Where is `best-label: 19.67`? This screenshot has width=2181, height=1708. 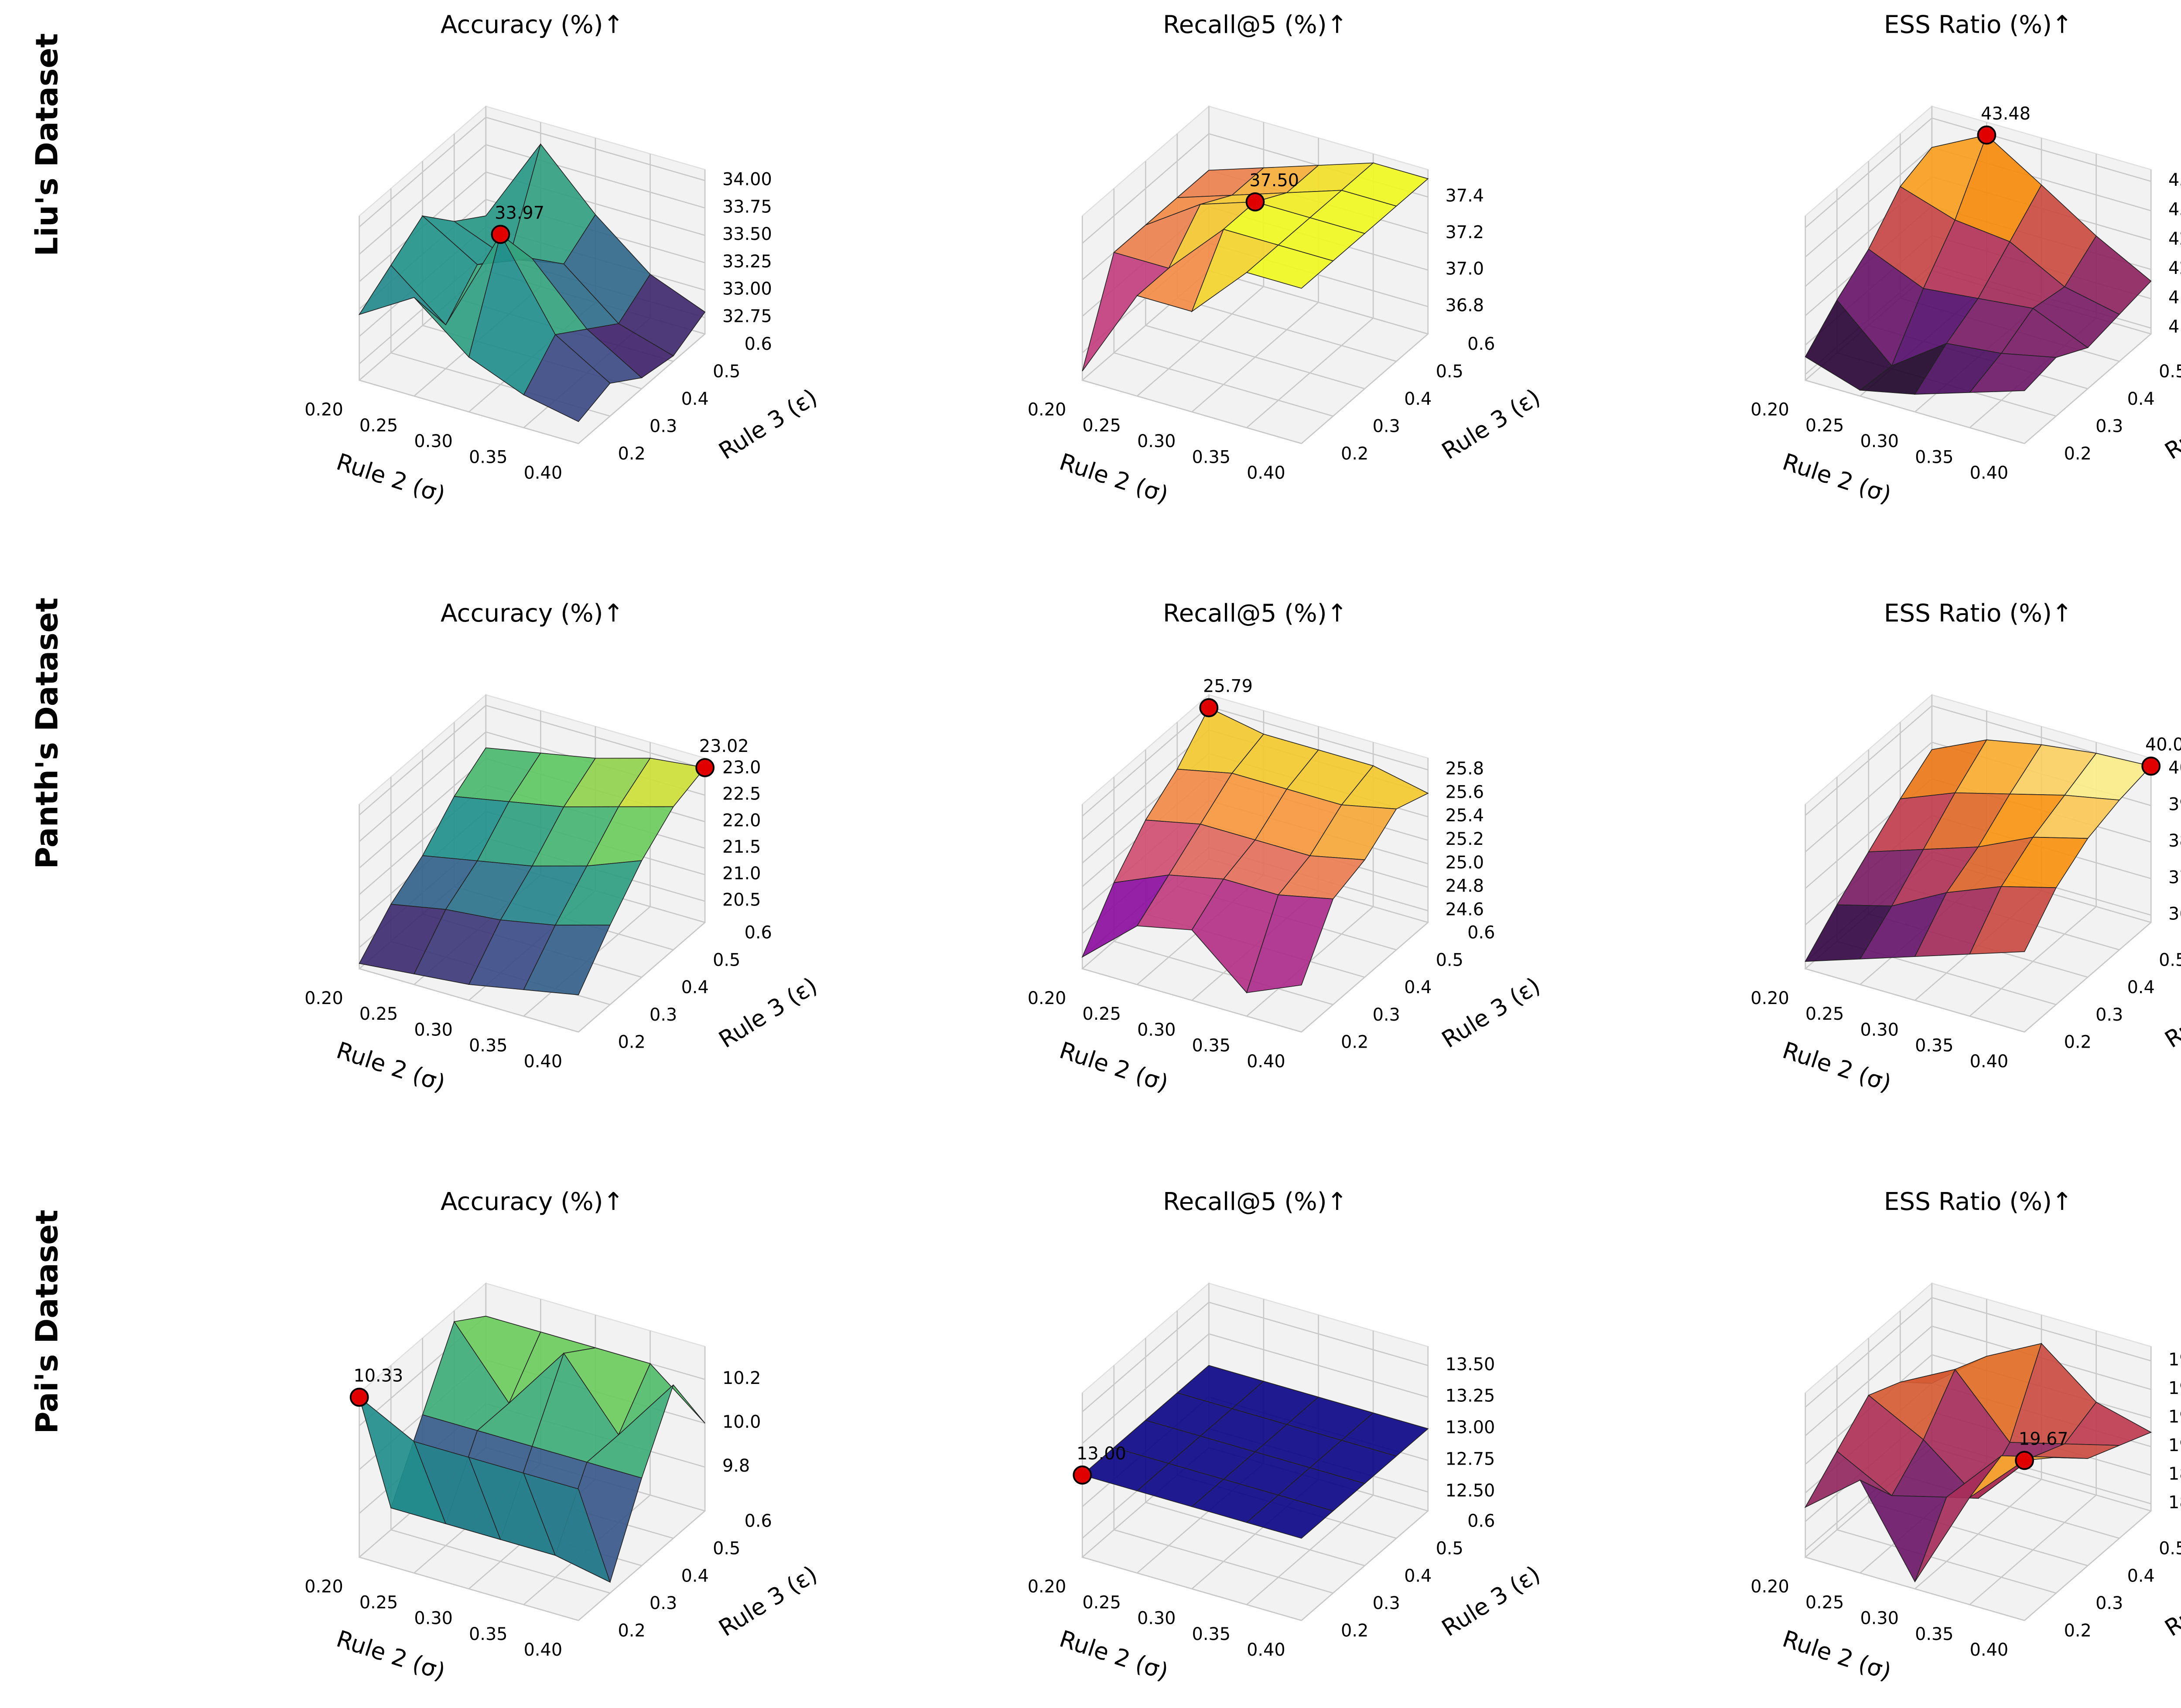 best-label: 19.67 is located at coordinates (2043, 1439).